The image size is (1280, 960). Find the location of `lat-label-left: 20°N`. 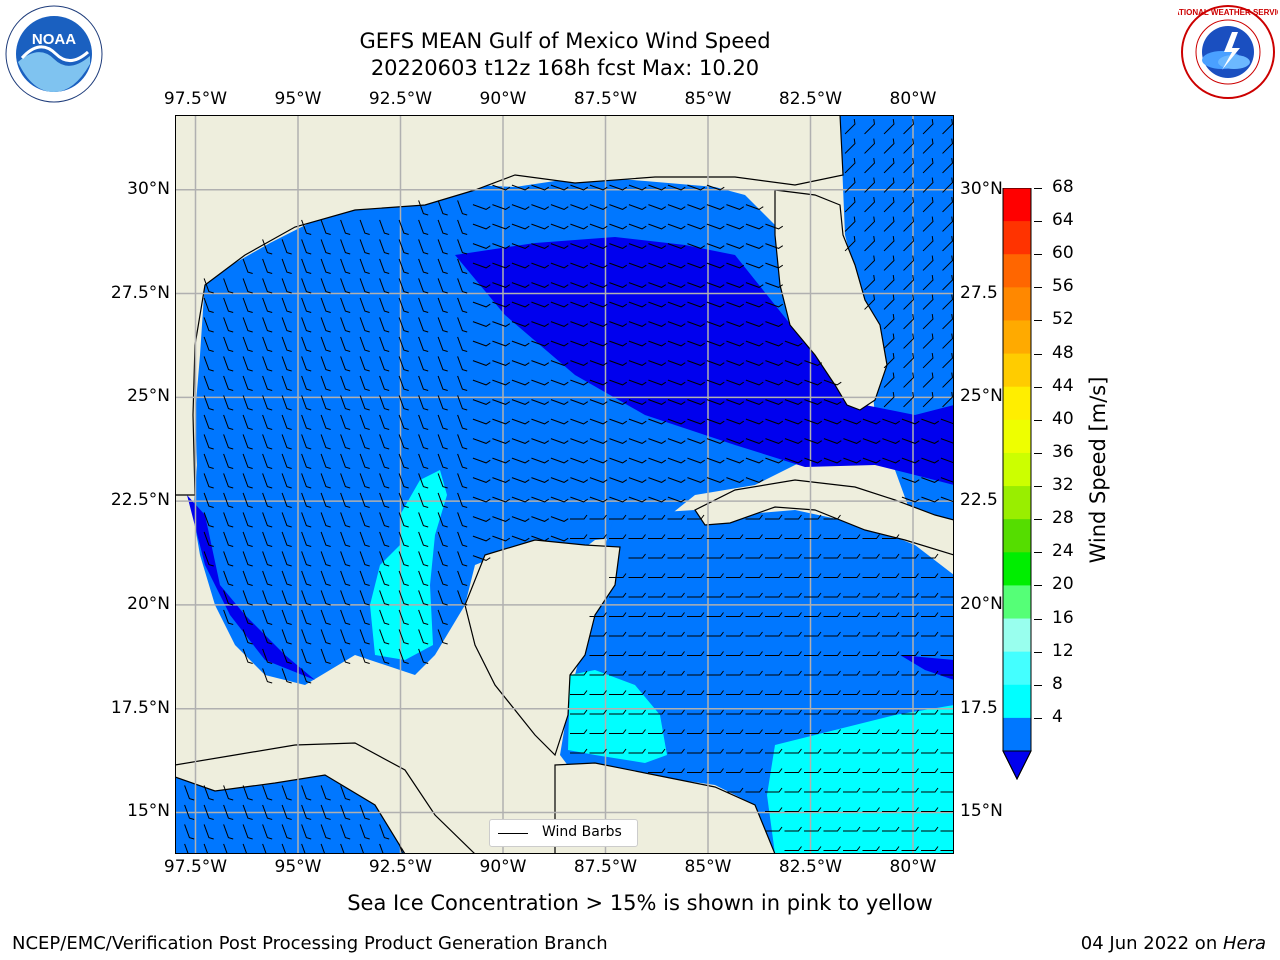

lat-label-left: 20°N is located at coordinates (148, 603).